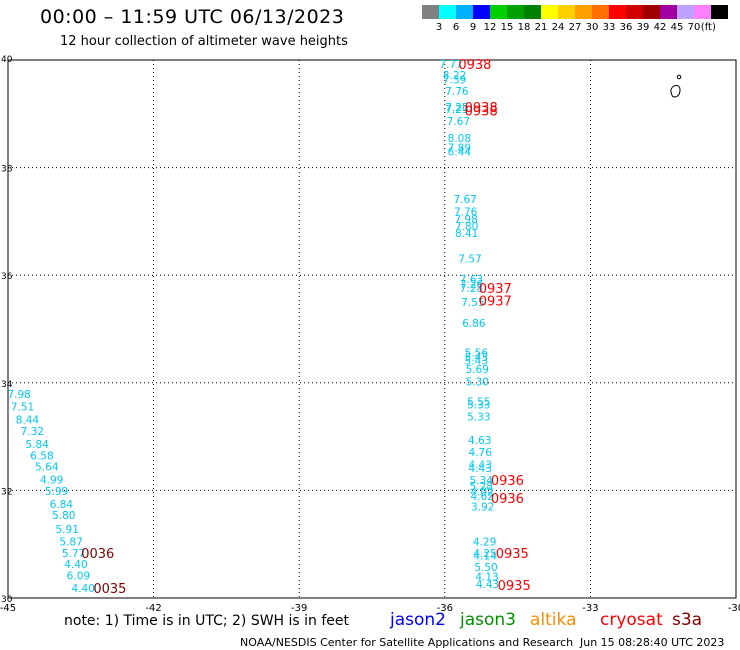 This screenshot has width=740, height=650. What do you see at coordinates (524, 27) in the screenshot?
I see `scale-label: 18` at bounding box center [524, 27].